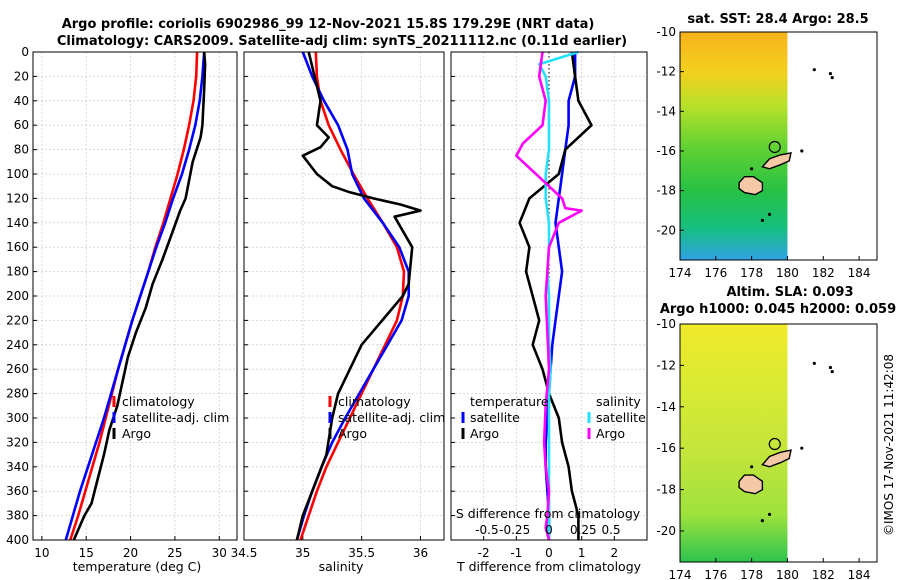 This screenshot has width=900, height=580. I want to click on legend-label-t-argo: Argo, so click(484, 433).